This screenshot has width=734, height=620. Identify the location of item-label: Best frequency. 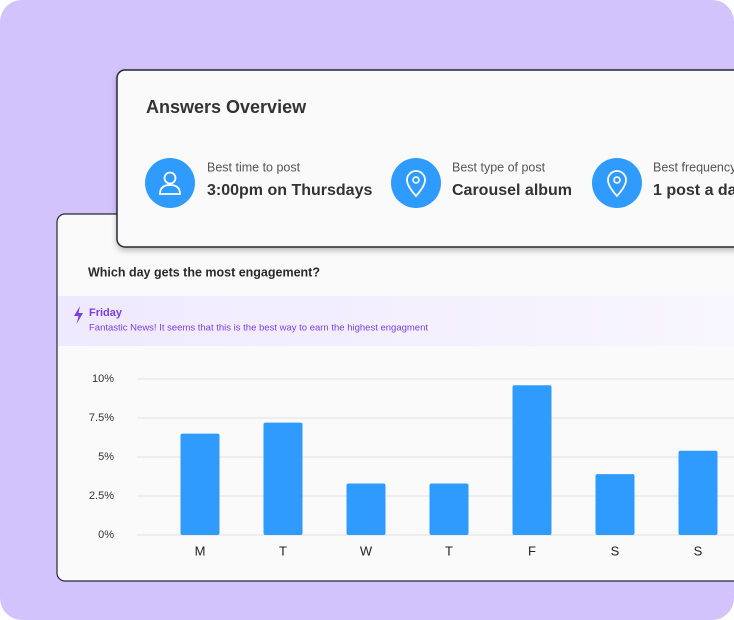
(693, 167).